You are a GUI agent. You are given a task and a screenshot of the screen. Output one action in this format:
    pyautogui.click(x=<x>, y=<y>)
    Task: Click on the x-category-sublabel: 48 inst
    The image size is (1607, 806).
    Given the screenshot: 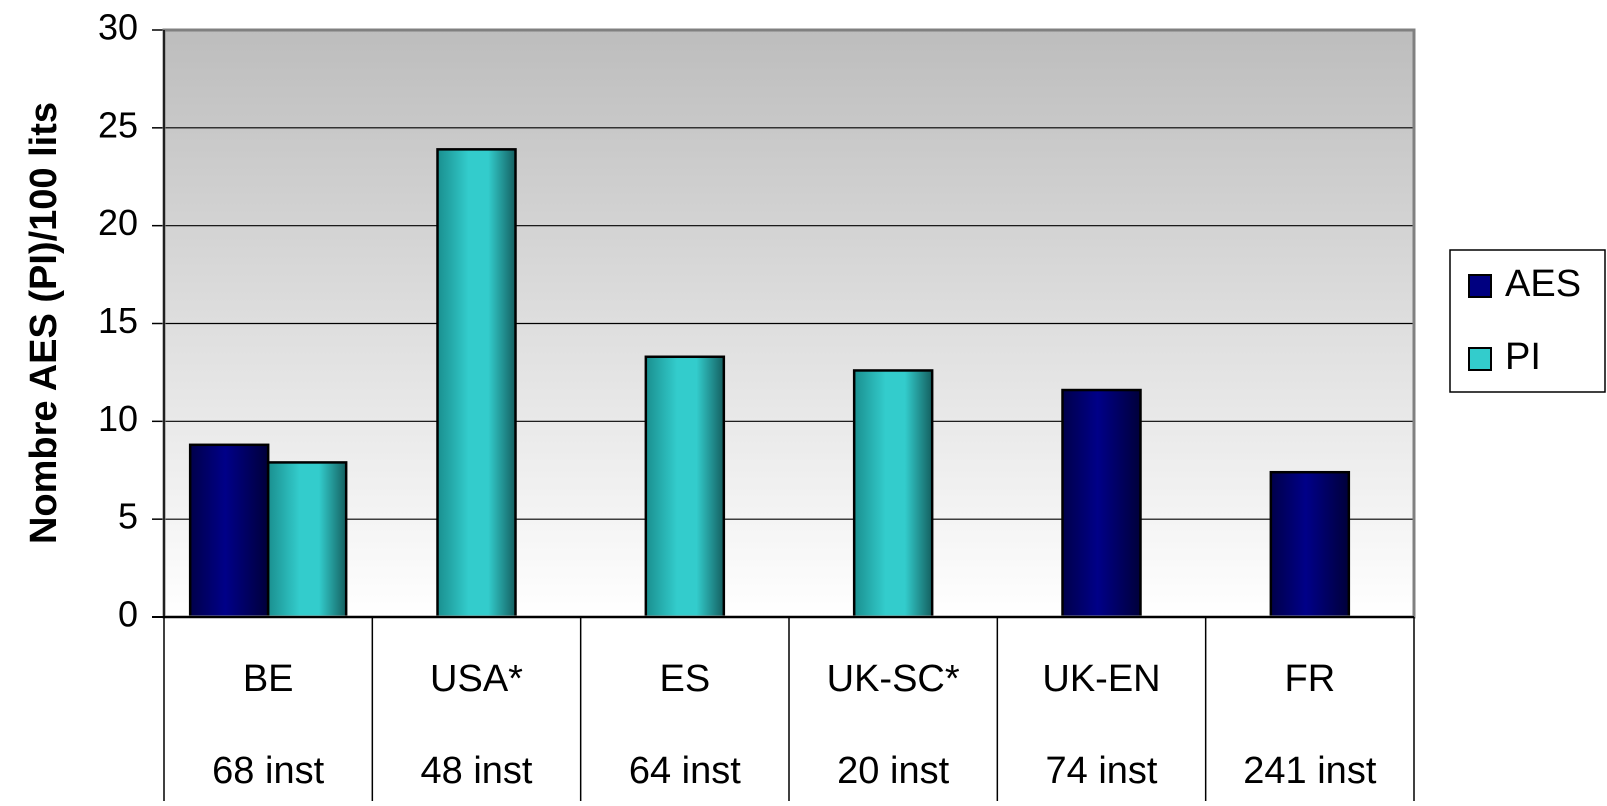 What is the action you would take?
    pyautogui.click(x=477, y=771)
    